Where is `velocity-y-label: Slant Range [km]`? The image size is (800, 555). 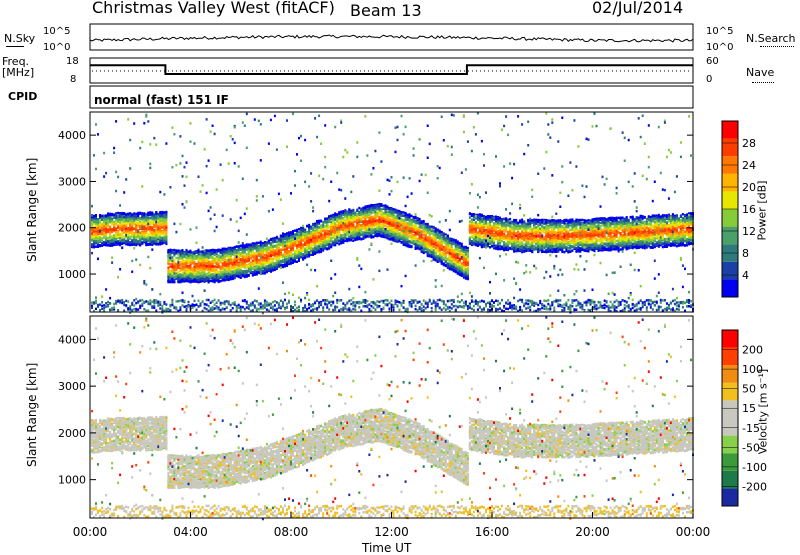
velocity-y-label: Slant Range [km] is located at coordinates (32, 415).